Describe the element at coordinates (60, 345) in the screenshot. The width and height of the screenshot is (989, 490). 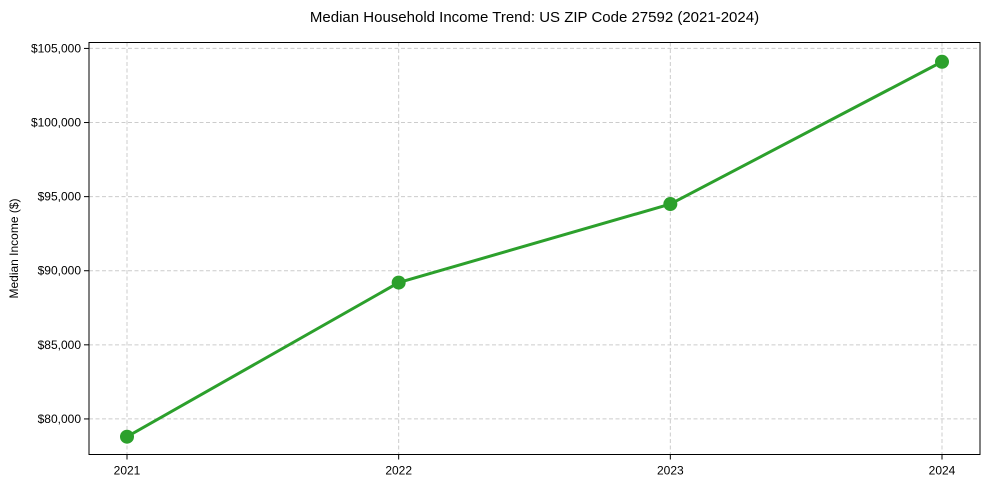
I see `y-tick-label: $85,000` at that location.